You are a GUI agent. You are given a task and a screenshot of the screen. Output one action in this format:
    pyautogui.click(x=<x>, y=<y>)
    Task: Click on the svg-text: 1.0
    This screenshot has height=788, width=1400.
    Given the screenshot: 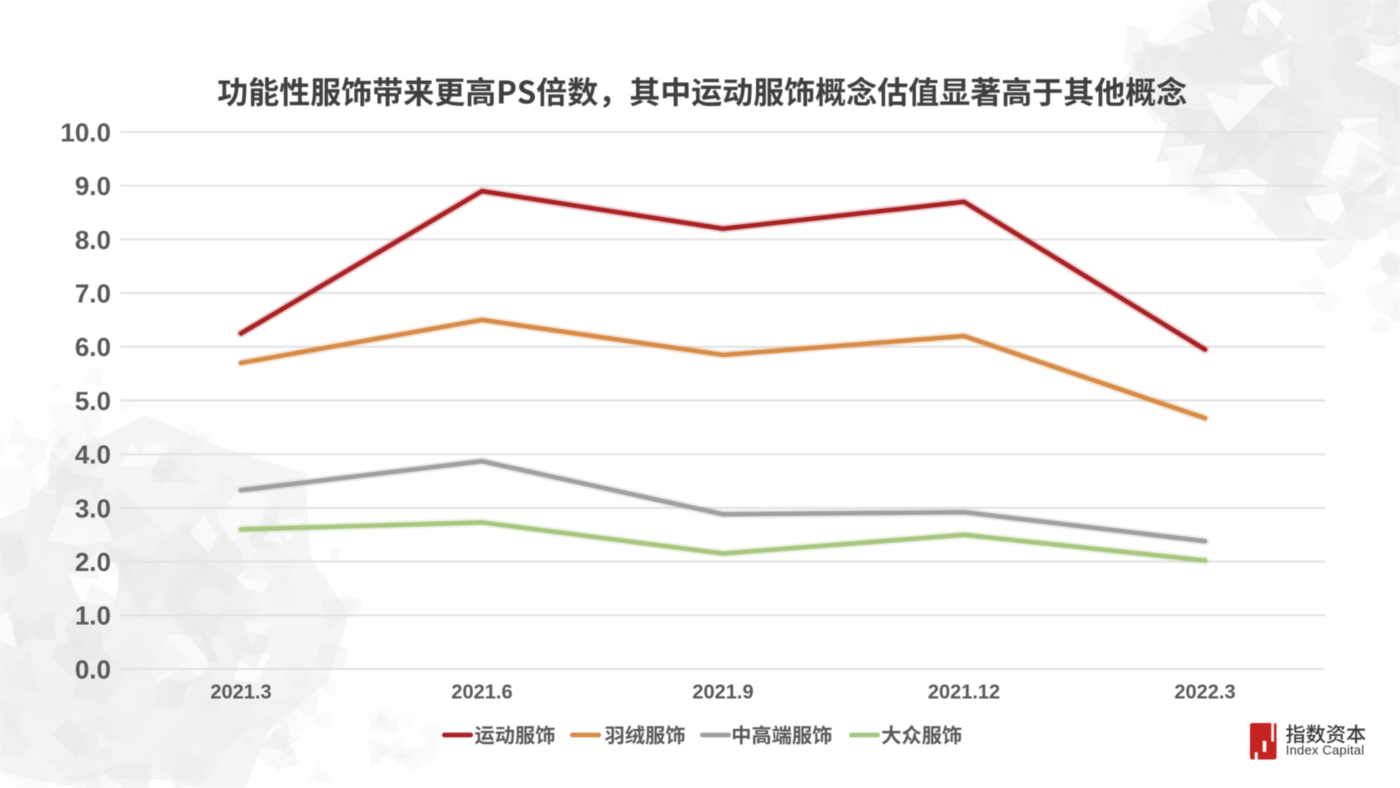 What is the action you would take?
    pyautogui.click(x=93, y=616)
    